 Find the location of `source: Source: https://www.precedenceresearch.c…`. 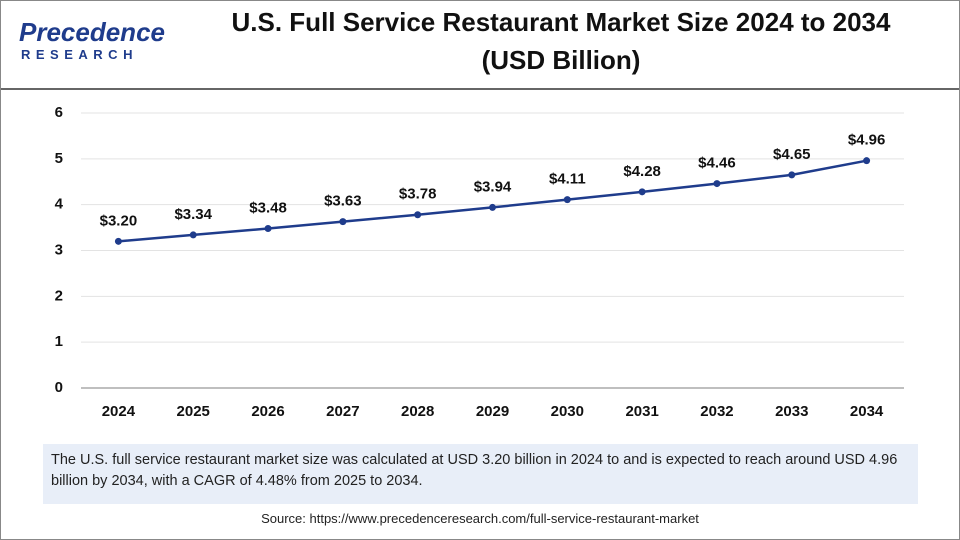

source: Source: https://www.precedenceresearch.c… is located at coordinates (480, 518).